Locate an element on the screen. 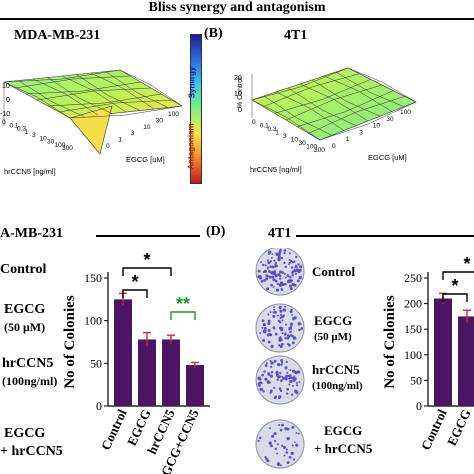 This screenshot has width=474, height=474. y-tick-label-5: 250 is located at coordinates (413, 278).